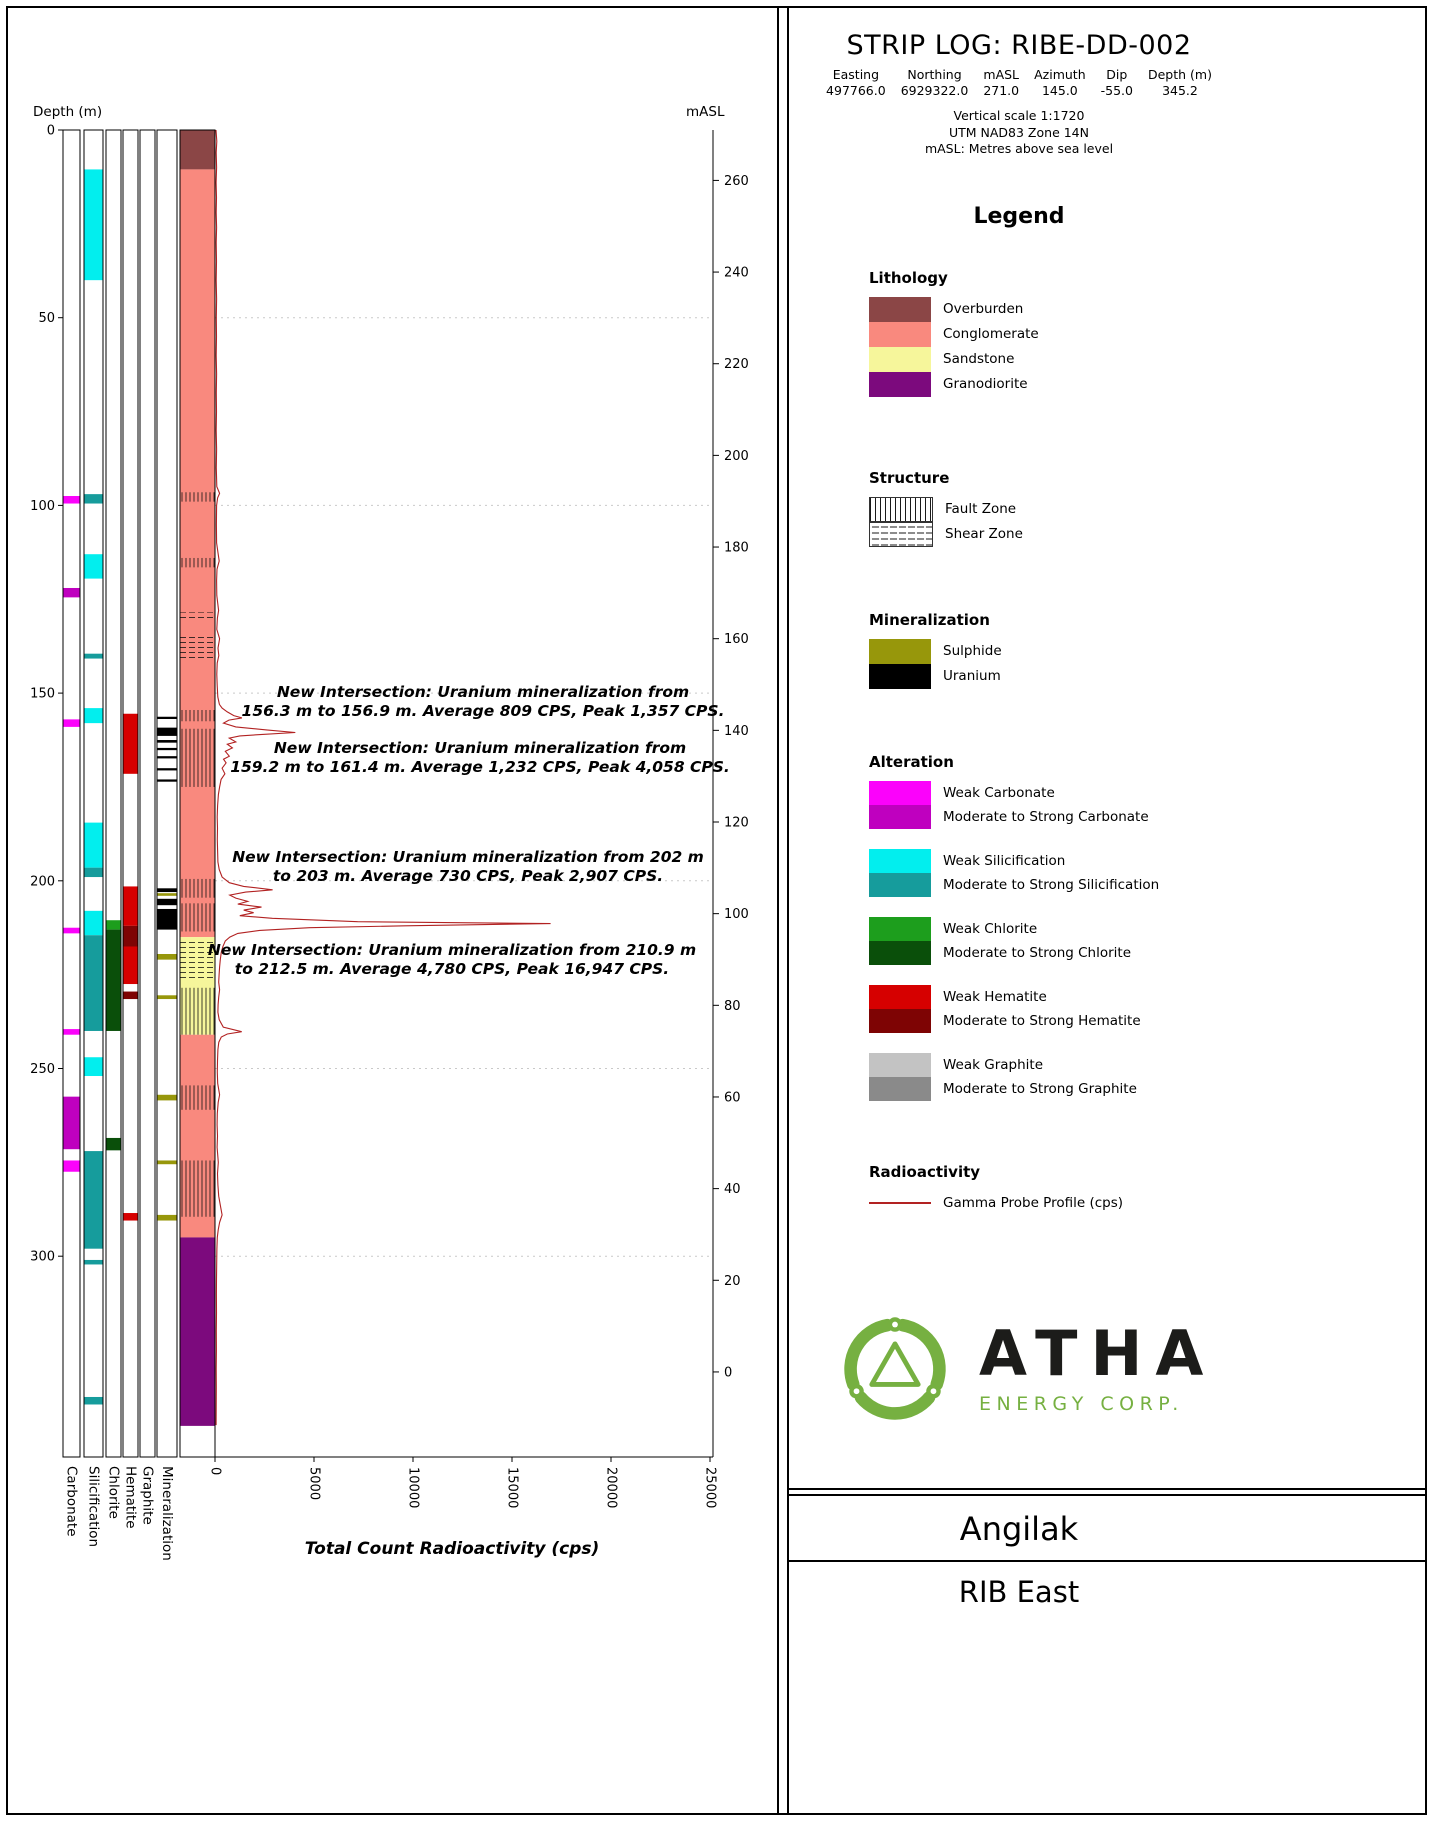  Describe the element at coordinates (611, 1487) in the screenshot. I see `cps-tick-label: 20000` at that location.